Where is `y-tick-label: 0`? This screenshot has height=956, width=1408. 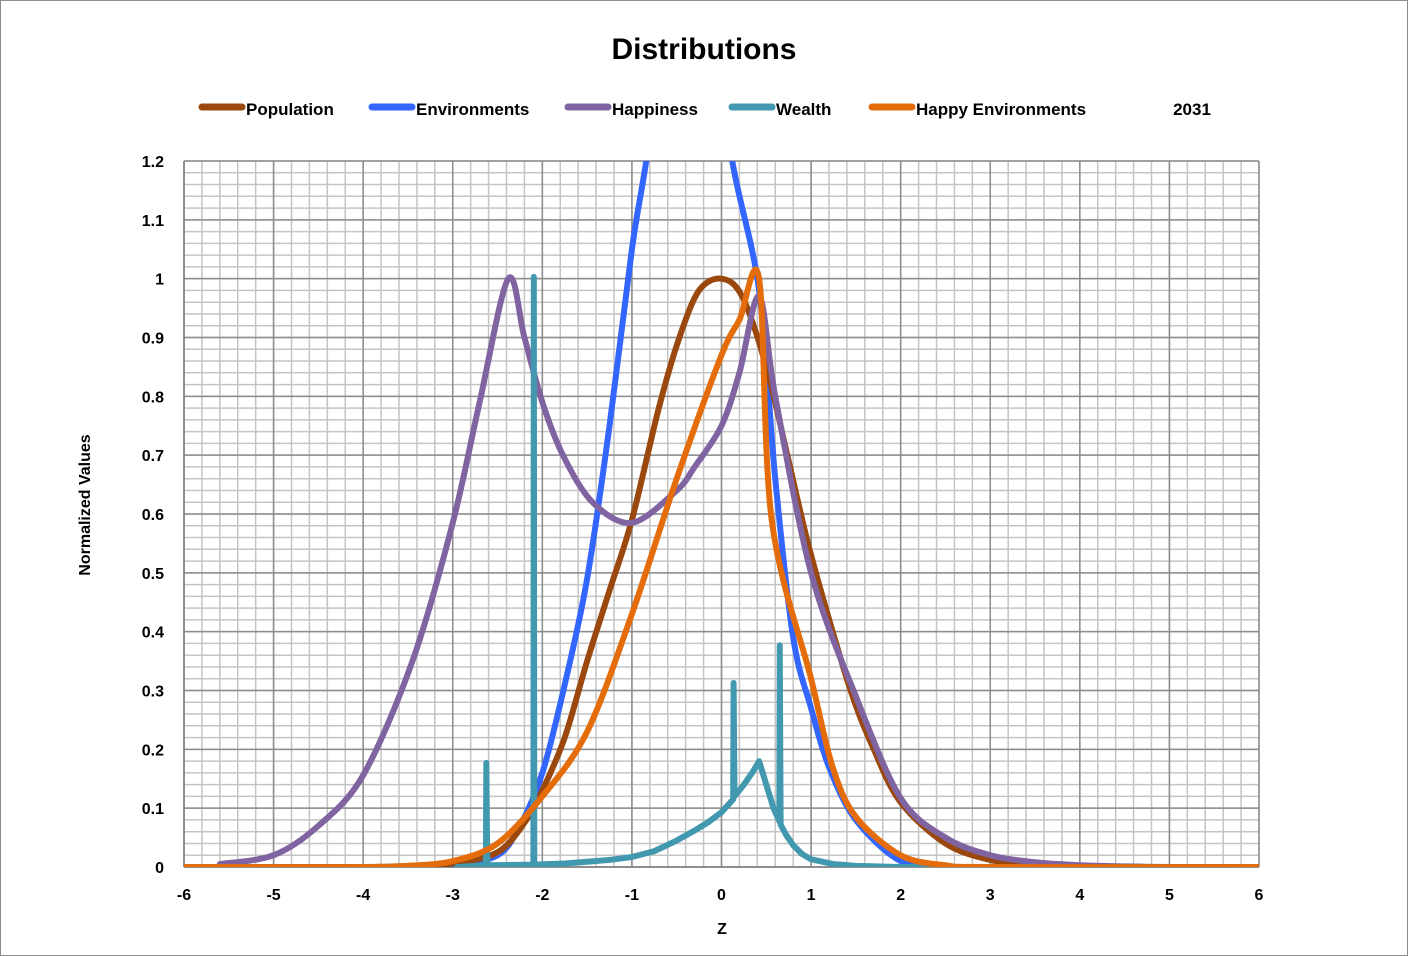
y-tick-label: 0 is located at coordinates (159, 868).